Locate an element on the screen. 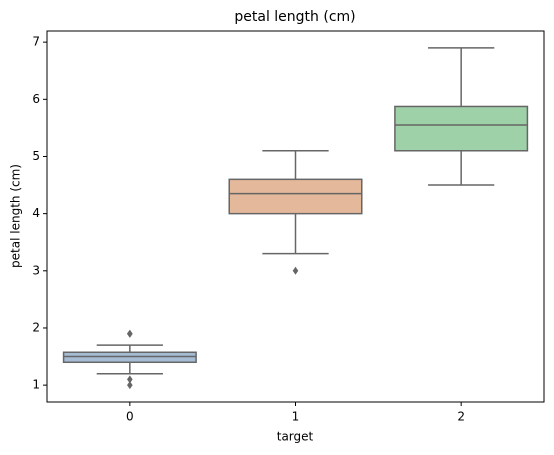  y-tick-label: 7 is located at coordinates (36, 42).